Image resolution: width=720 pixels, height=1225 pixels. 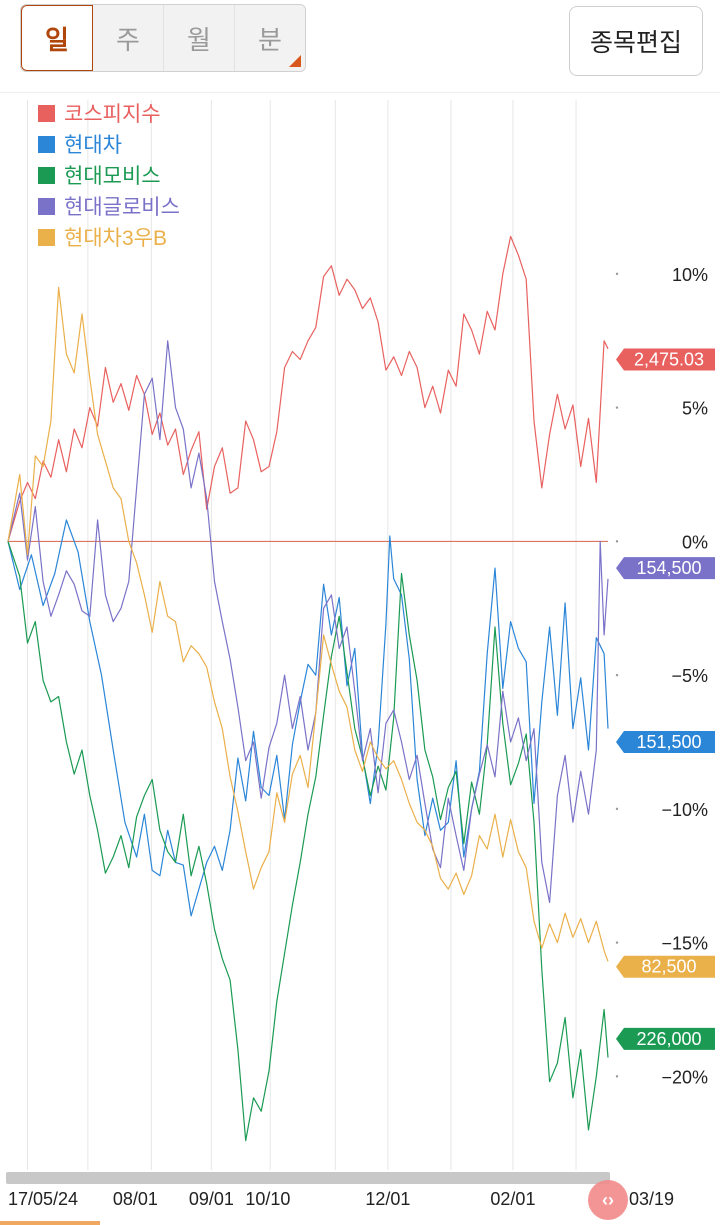 I want to click on header-divider, so click(x=360, y=92).